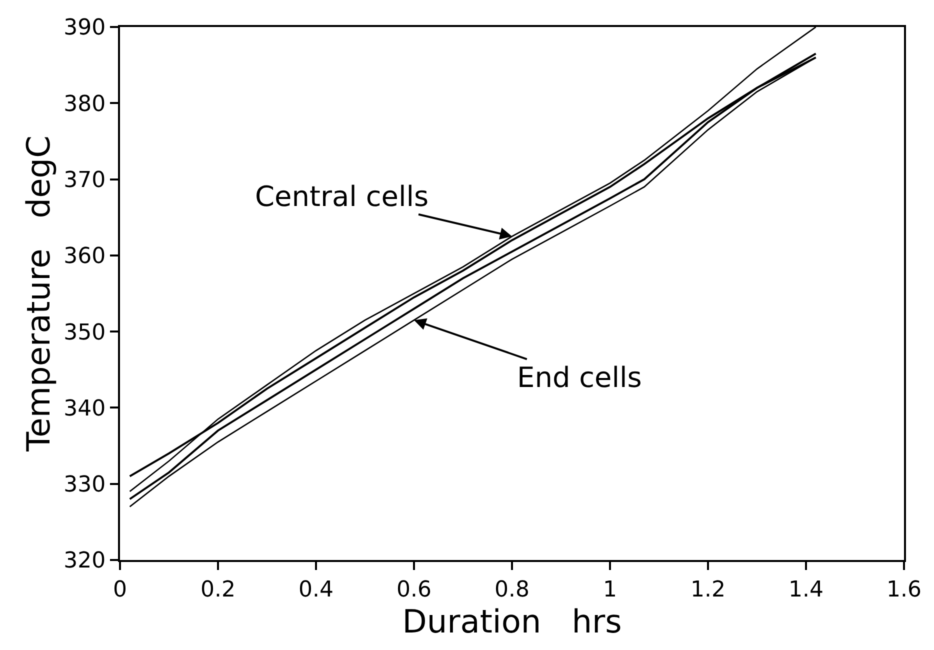 The image size is (934, 650). Describe the element at coordinates (512, 621) in the screenshot. I see `x-axis-title: Duration hrs` at that location.